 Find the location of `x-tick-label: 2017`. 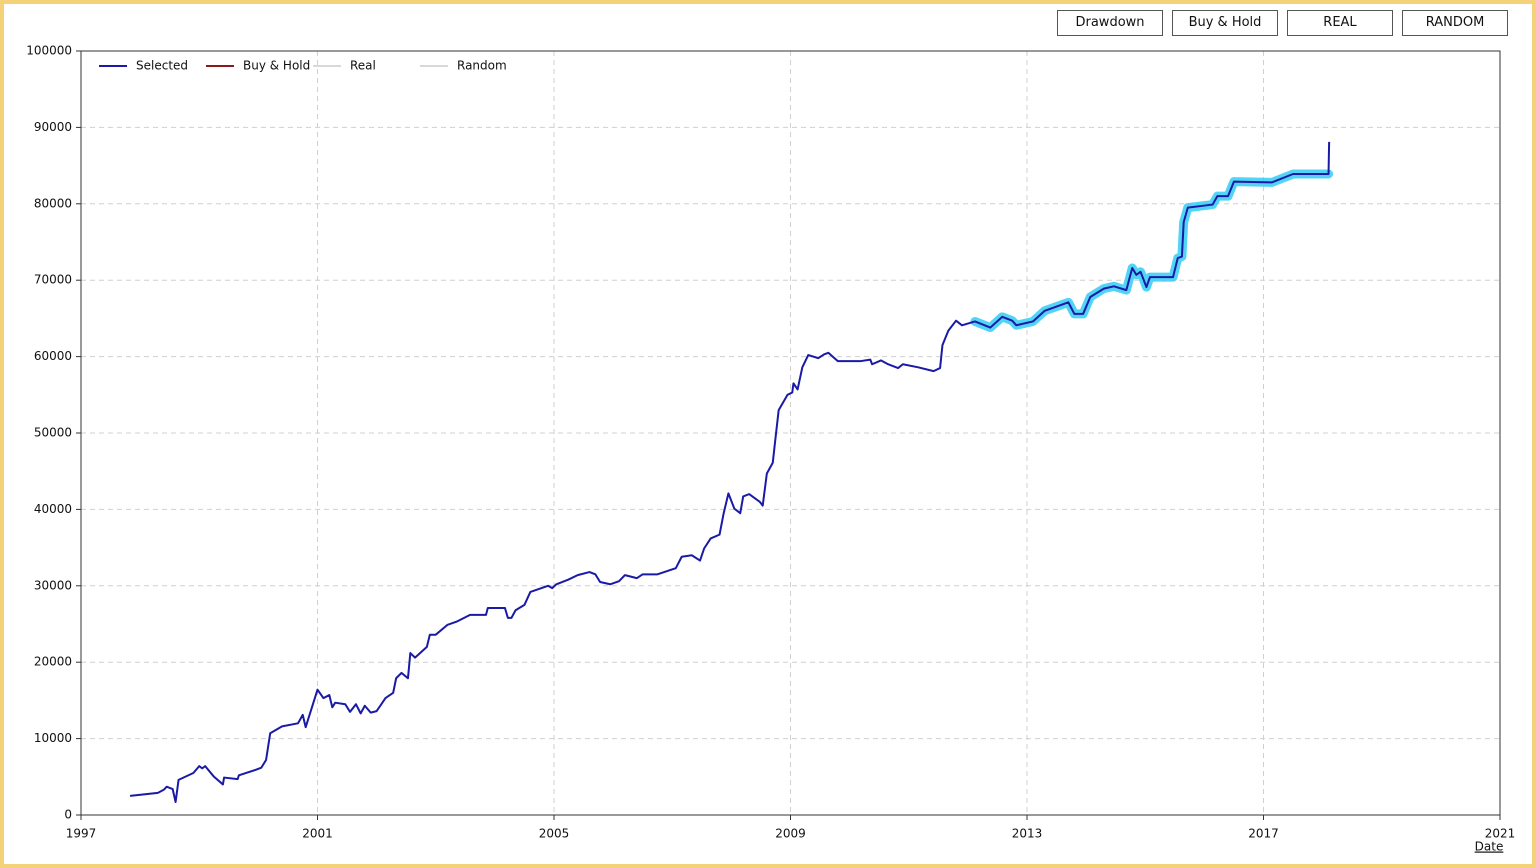

x-tick-label: 2017 is located at coordinates (1263, 834).